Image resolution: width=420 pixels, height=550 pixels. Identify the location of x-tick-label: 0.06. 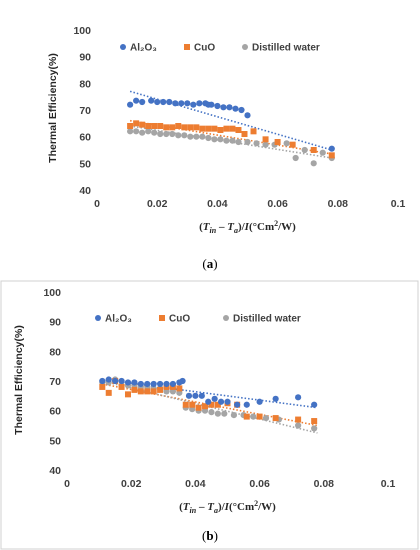
(277, 204).